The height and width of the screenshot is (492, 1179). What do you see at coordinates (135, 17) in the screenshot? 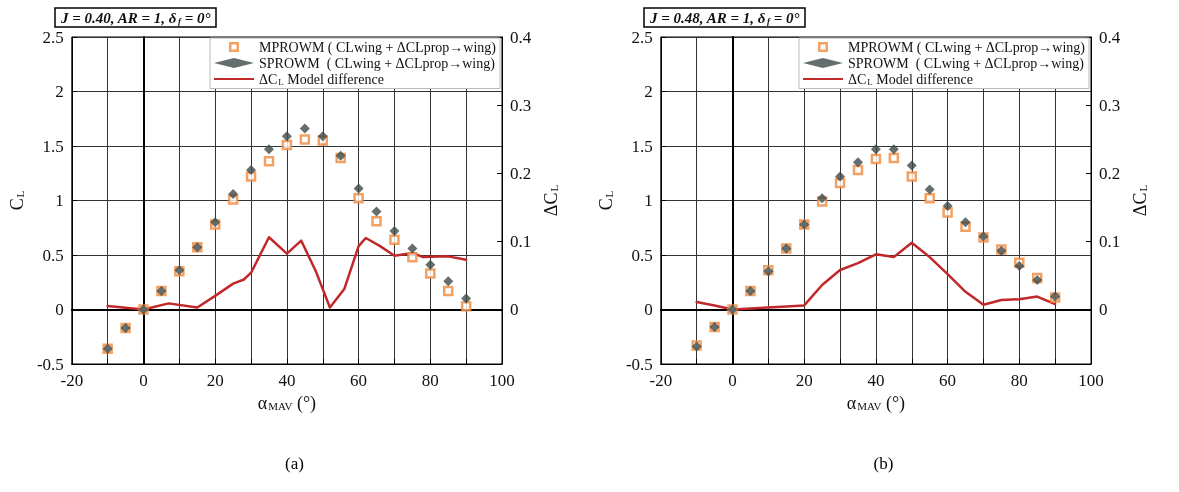
I see `chart-subtitle: J = 0.40, AR = 1, δf = 0°` at bounding box center [135, 17].